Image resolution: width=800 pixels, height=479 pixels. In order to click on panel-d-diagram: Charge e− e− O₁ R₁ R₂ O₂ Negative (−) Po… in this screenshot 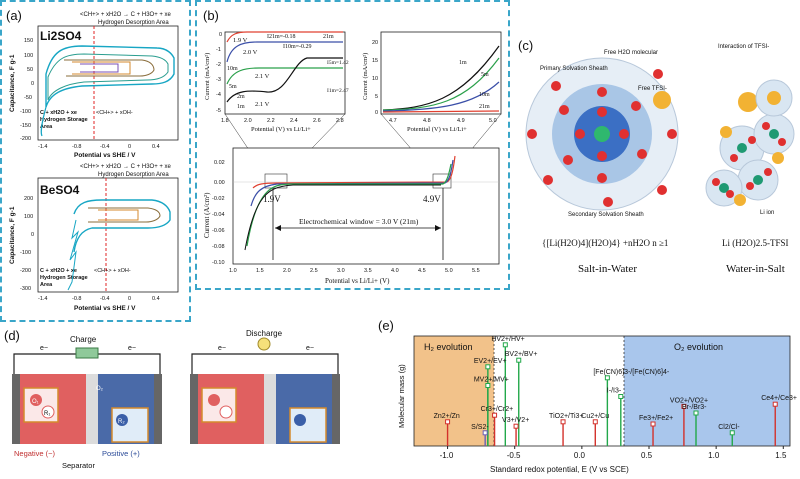, I will do `click(176, 399)`.